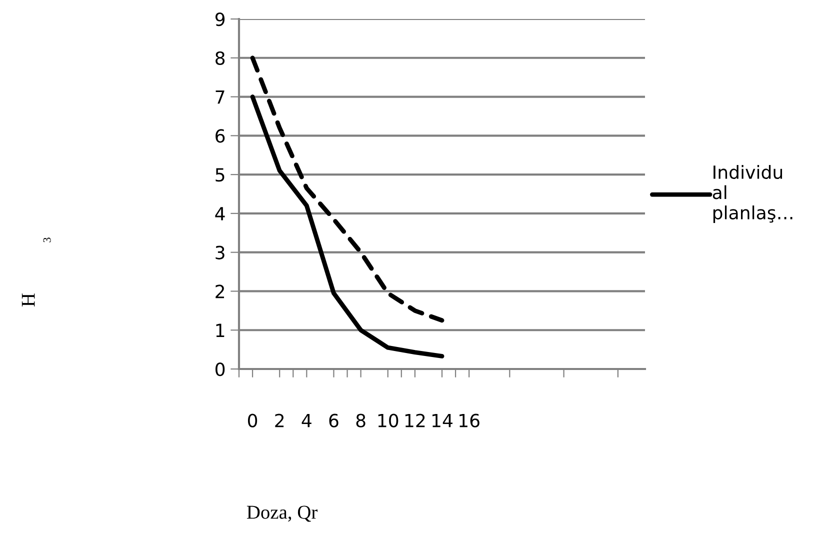  I want to click on x-tick-label: 2, so click(279, 421).